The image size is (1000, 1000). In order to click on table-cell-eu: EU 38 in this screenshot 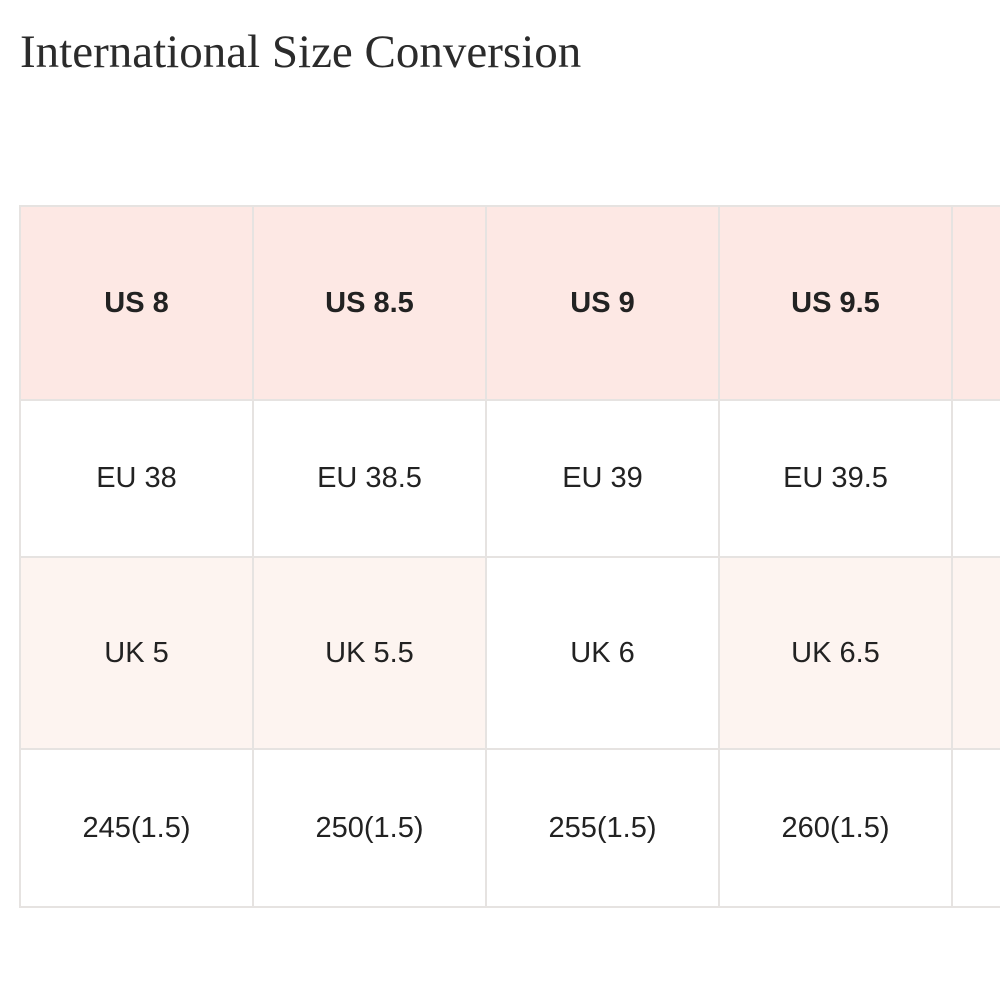, I will do `click(136, 478)`.